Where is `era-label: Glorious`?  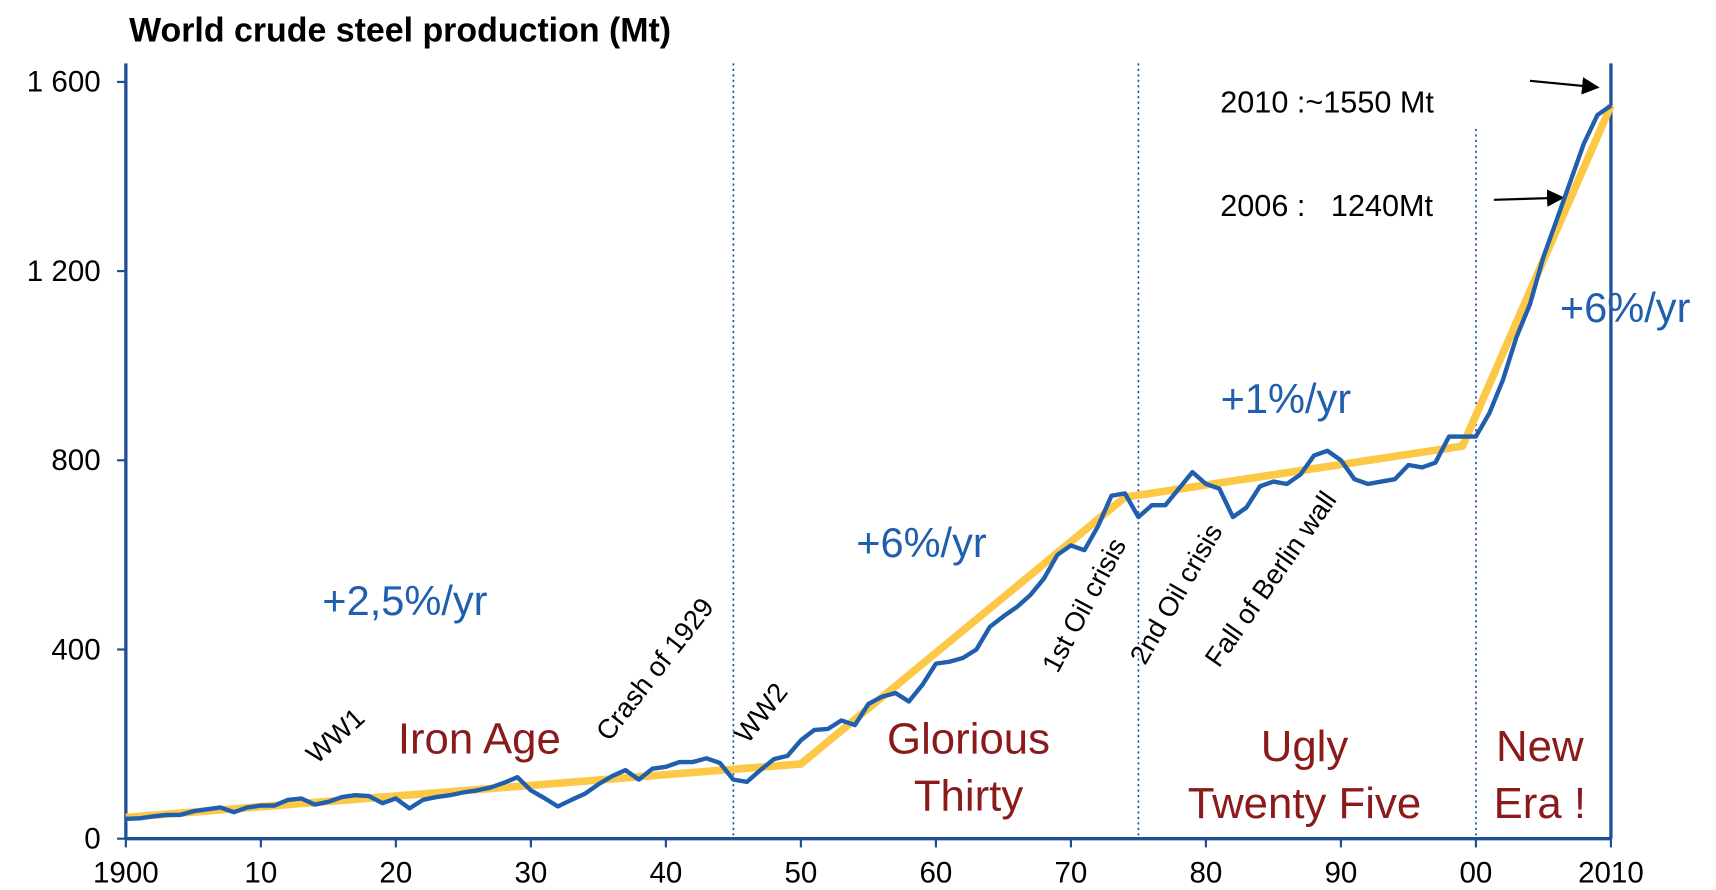 era-label: Glorious is located at coordinates (968, 739).